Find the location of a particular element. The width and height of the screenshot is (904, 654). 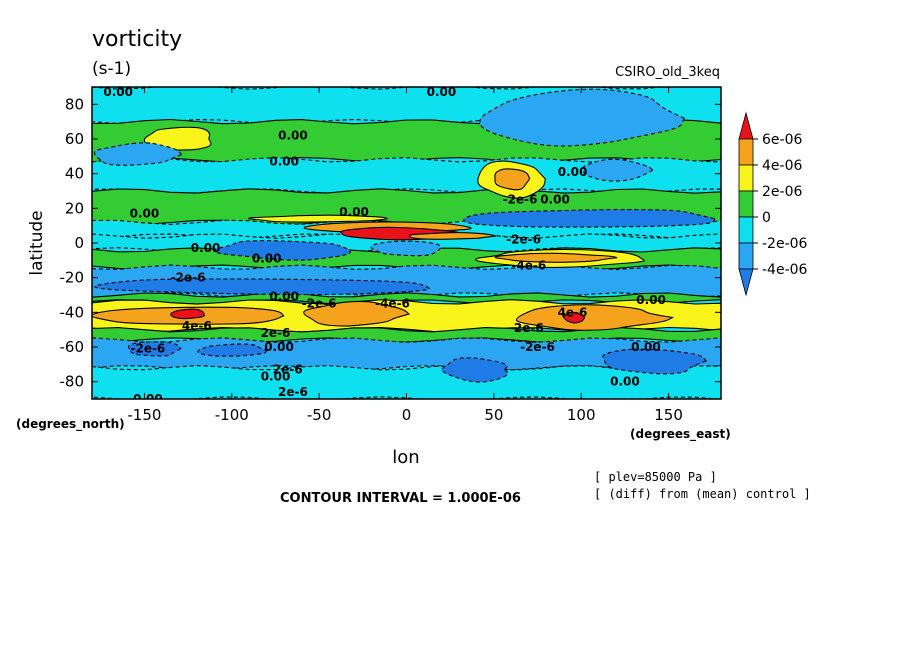

pressure-level-note: [ plev=85000 Pa ] is located at coordinates (655, 477).